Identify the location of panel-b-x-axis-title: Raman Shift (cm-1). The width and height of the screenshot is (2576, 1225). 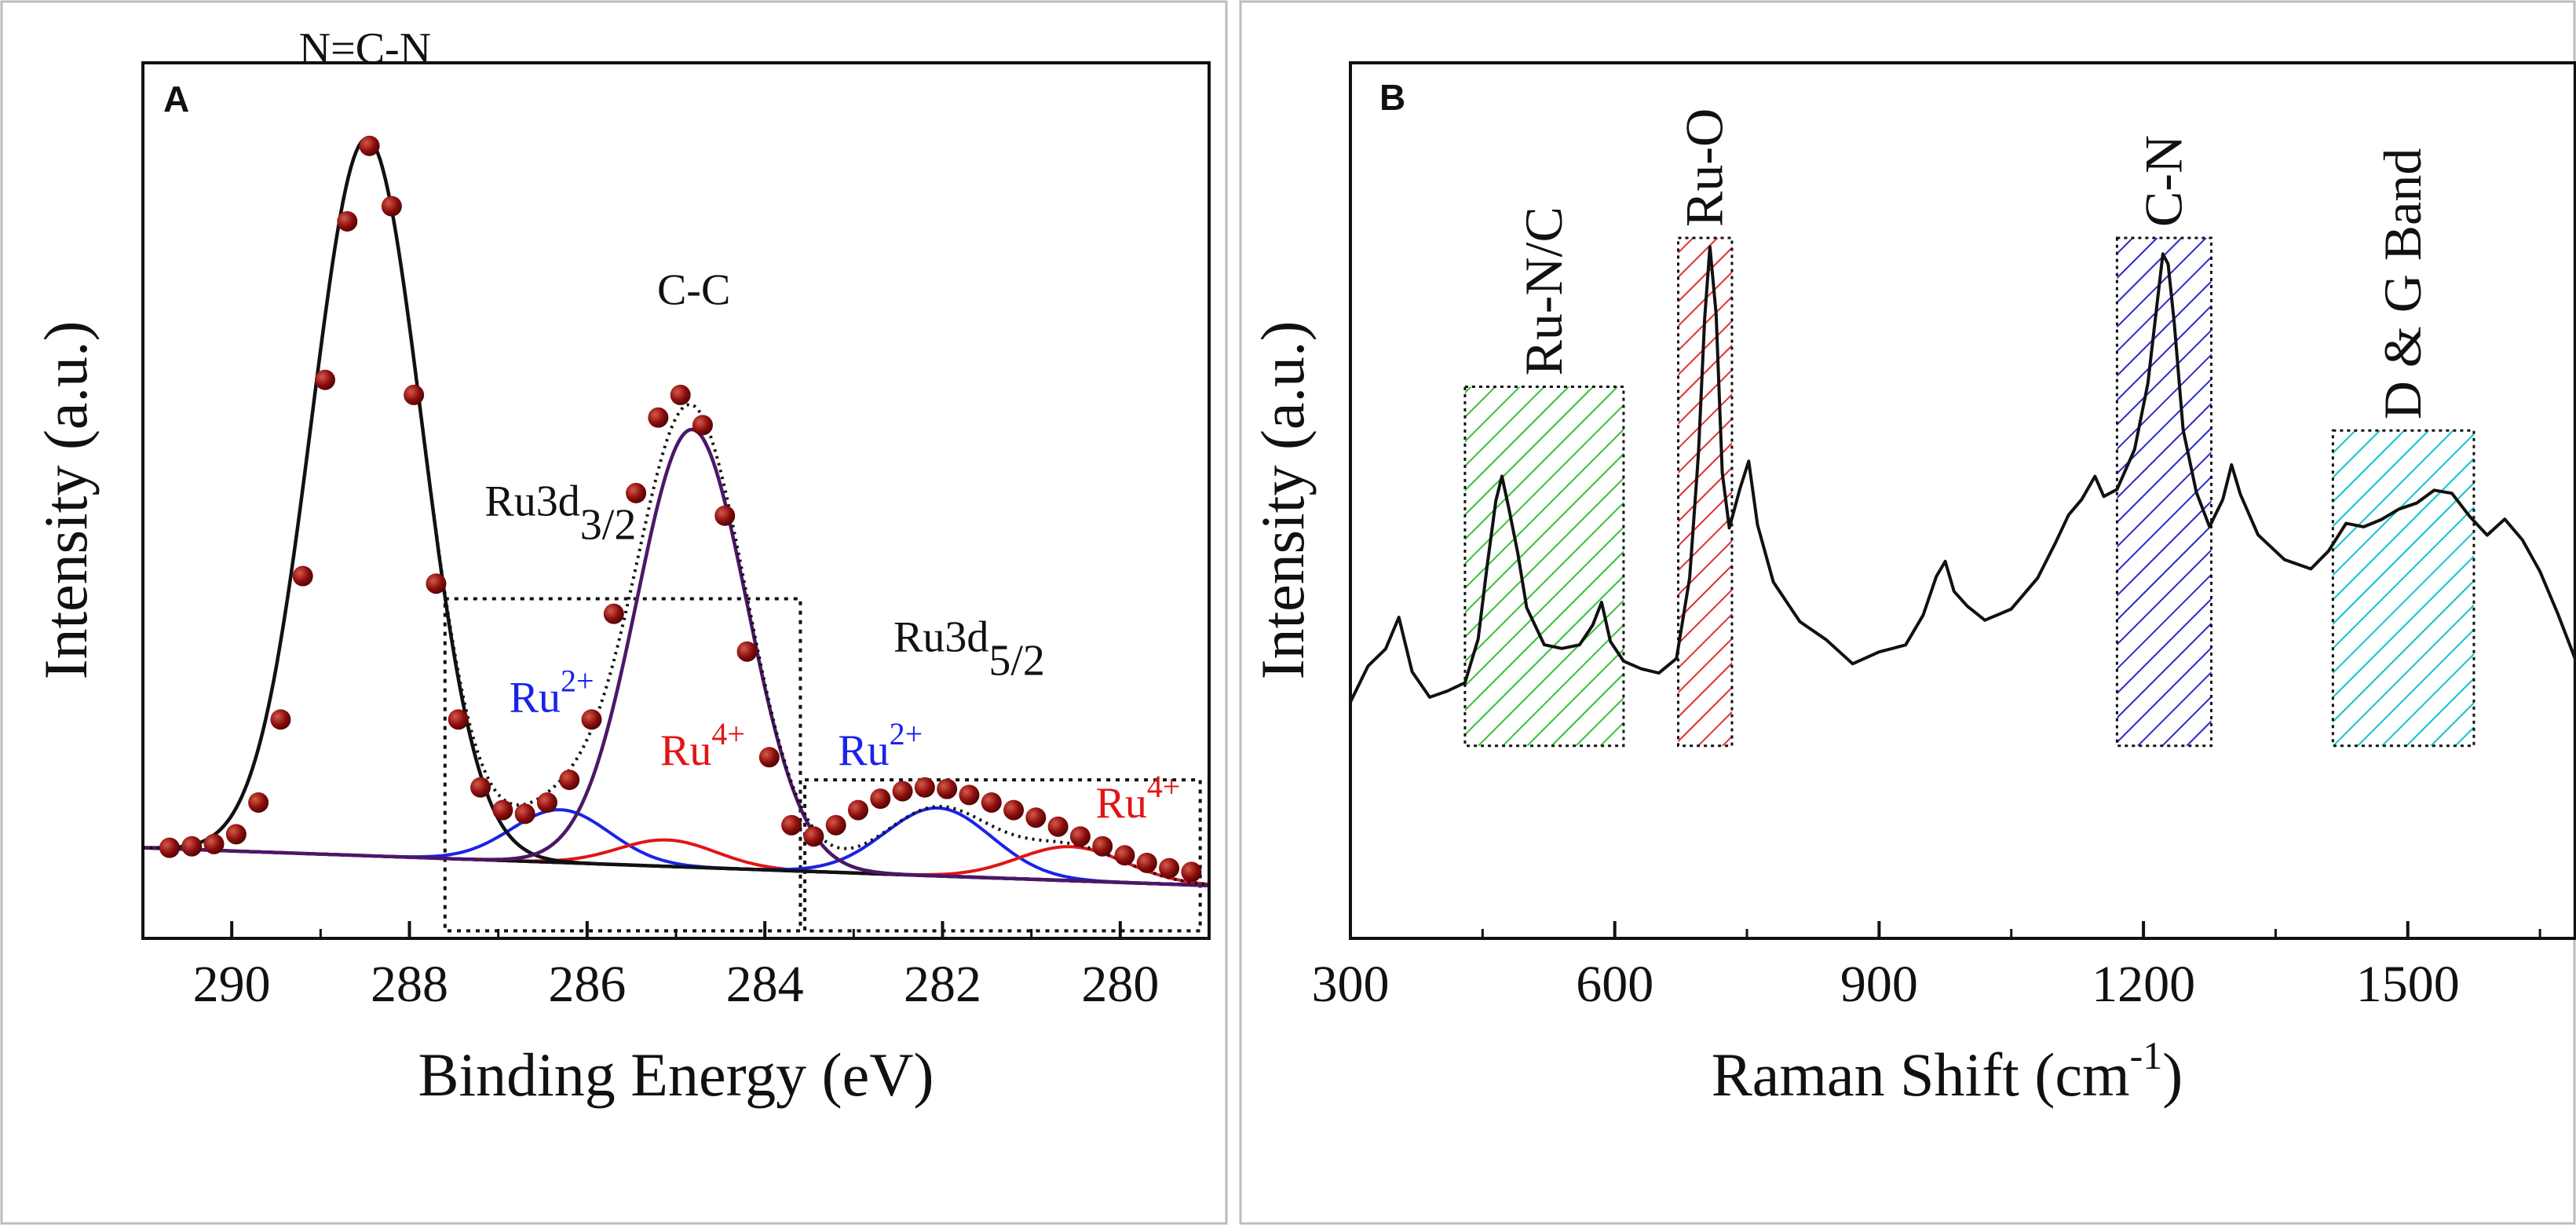
(1948, 1071).